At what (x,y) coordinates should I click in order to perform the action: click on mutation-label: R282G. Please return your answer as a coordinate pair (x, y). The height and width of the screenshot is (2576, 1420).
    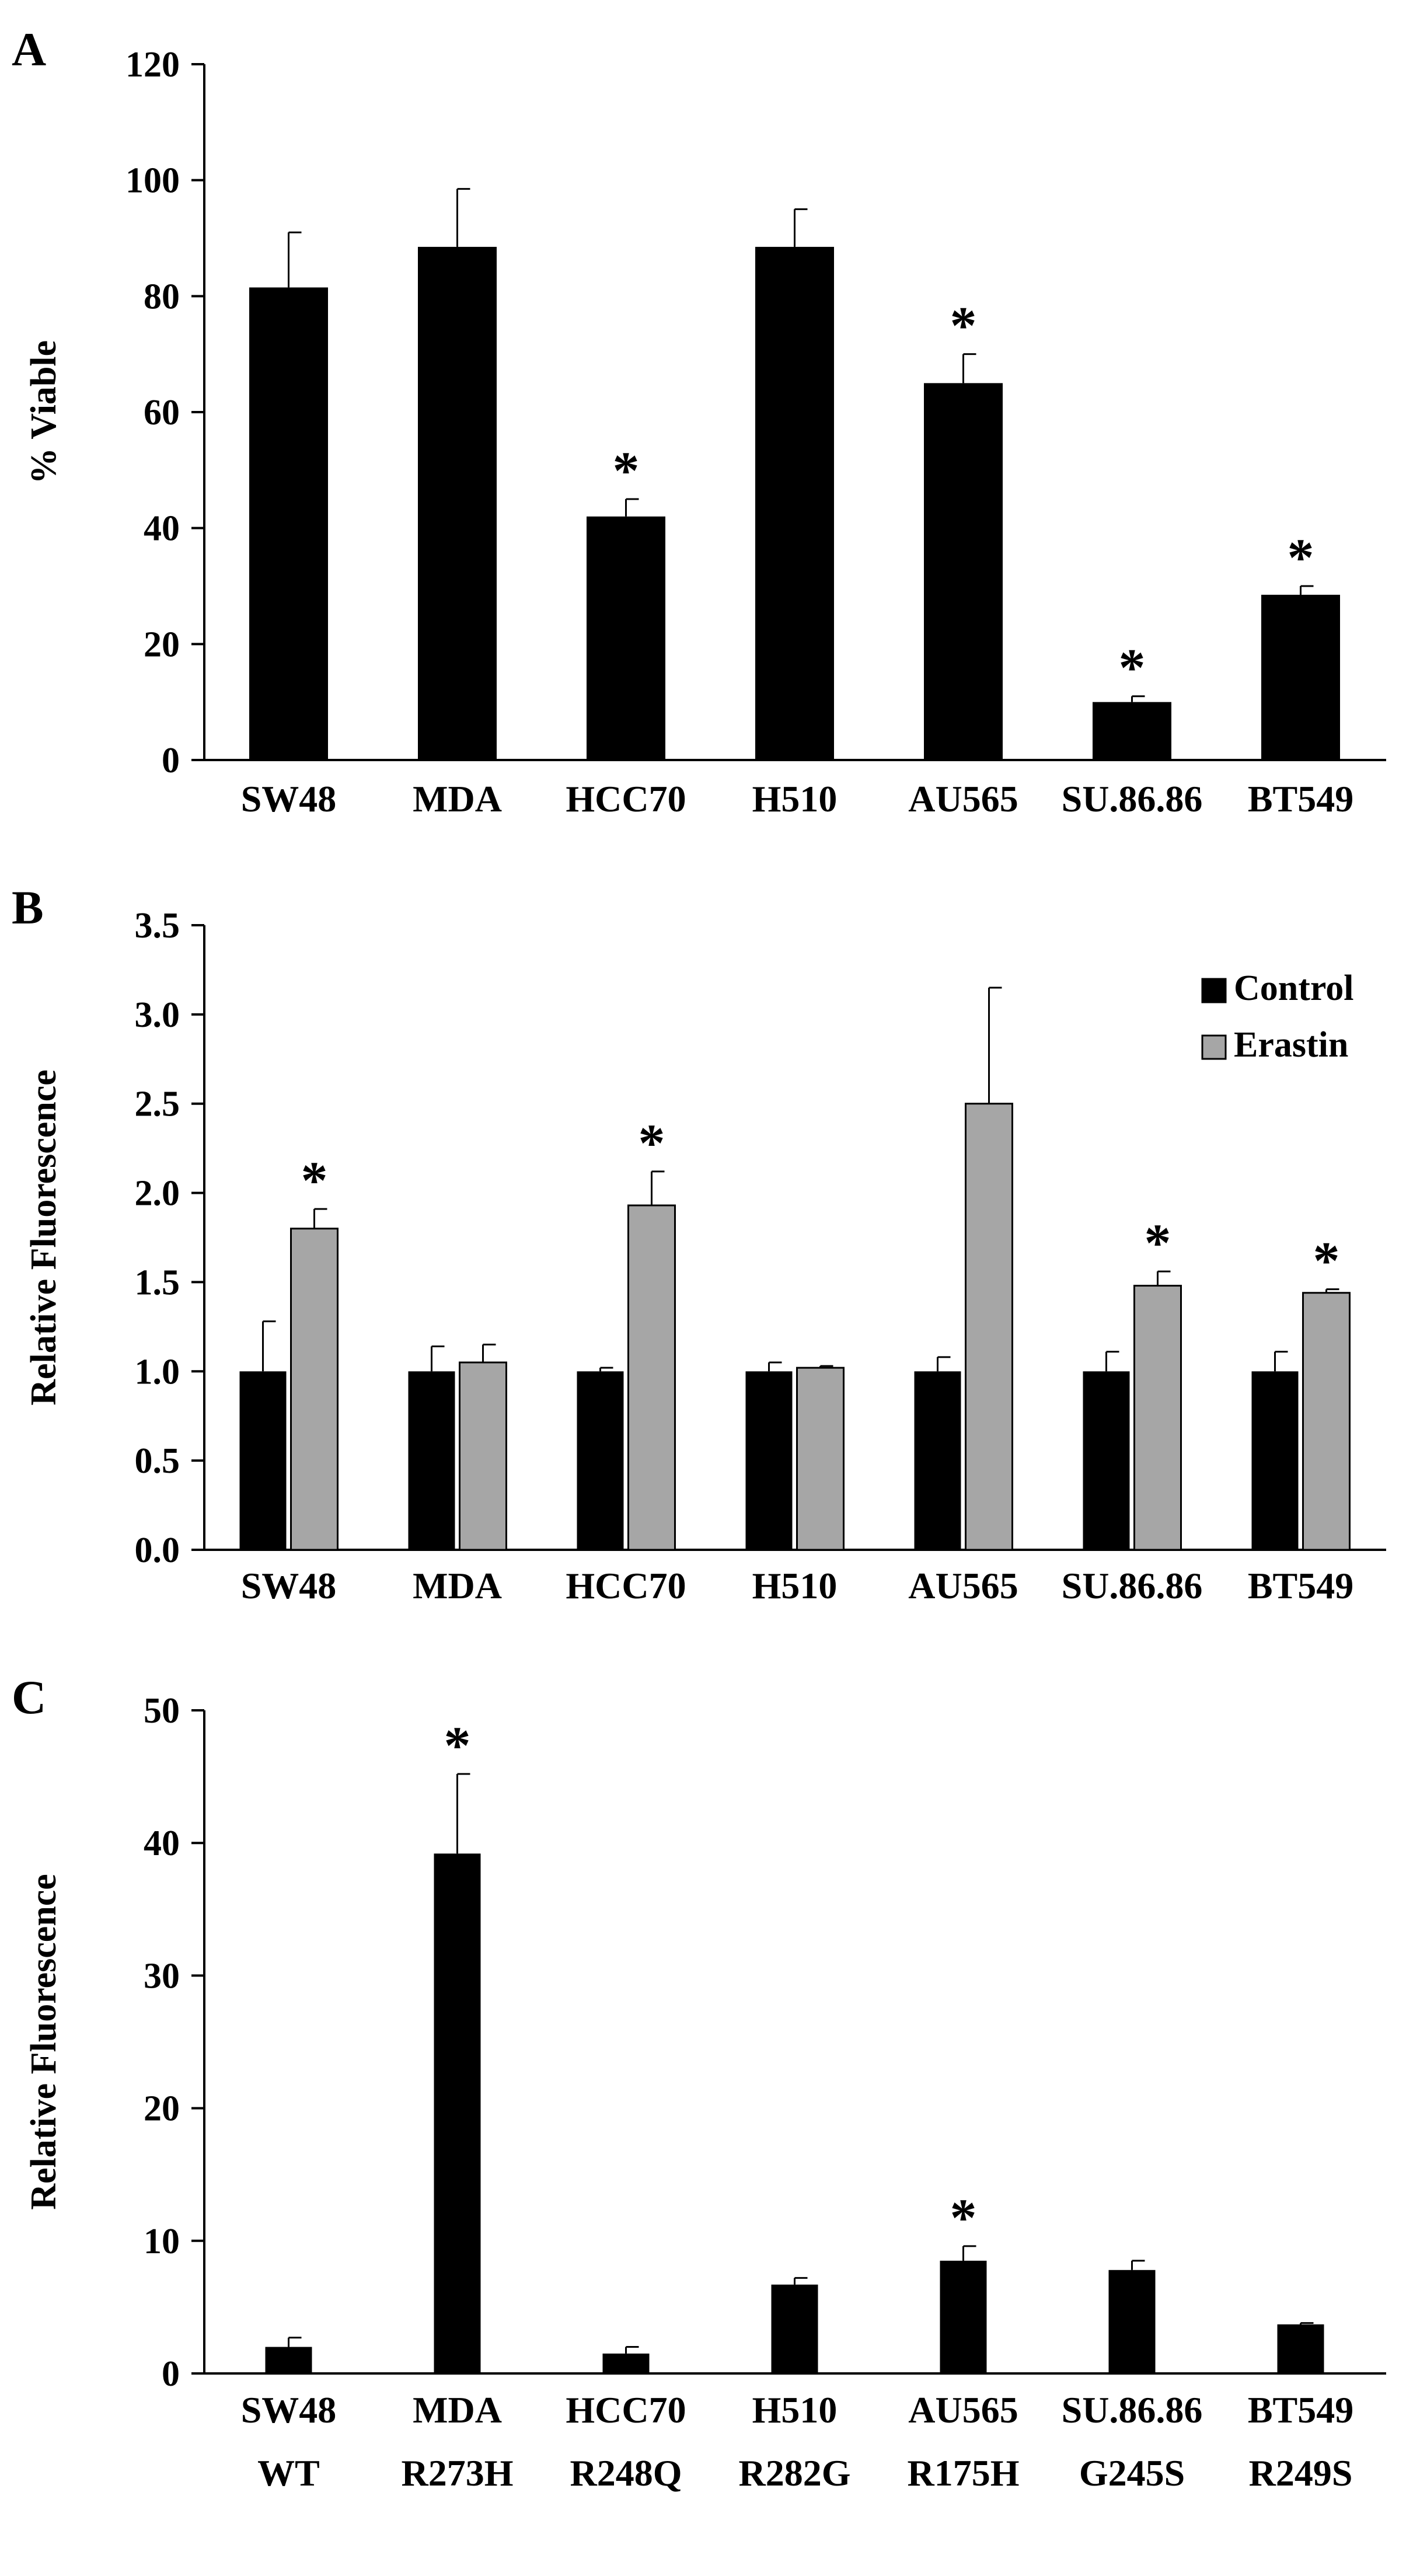
    Looking at the image, I should click on (795, 2473).